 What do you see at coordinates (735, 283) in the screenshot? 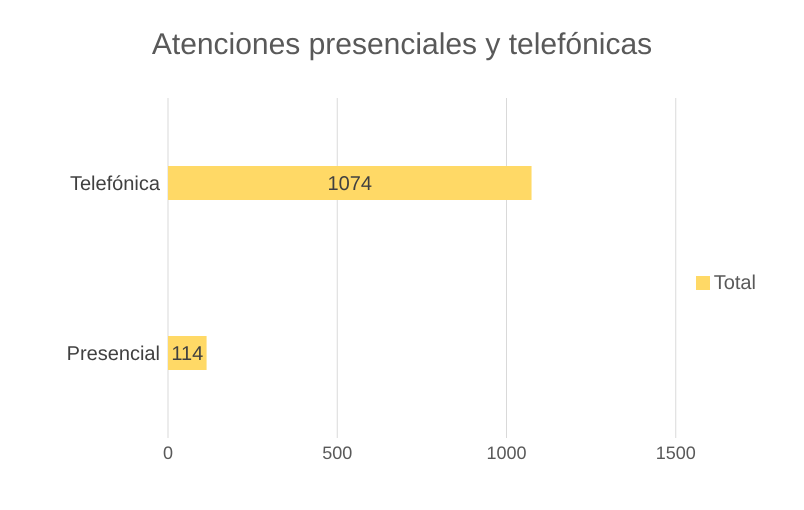
I see `legend-label: Total` at bounding box center [735, 283].